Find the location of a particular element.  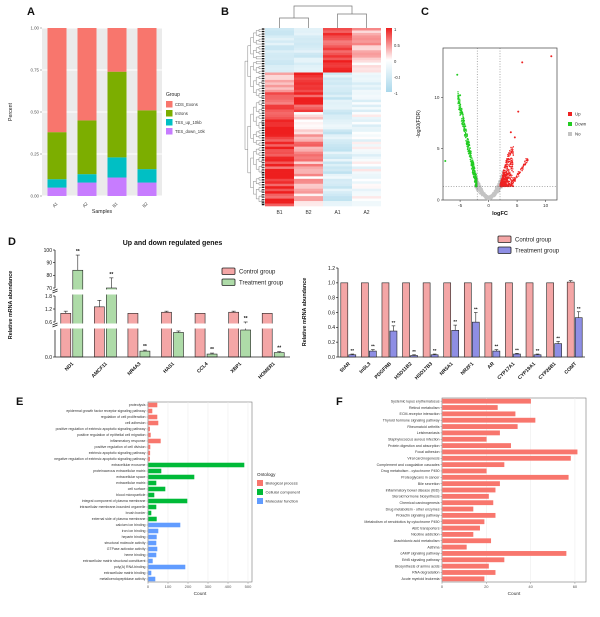

svg-text: Molecular function is located at coordinates (282, 501).